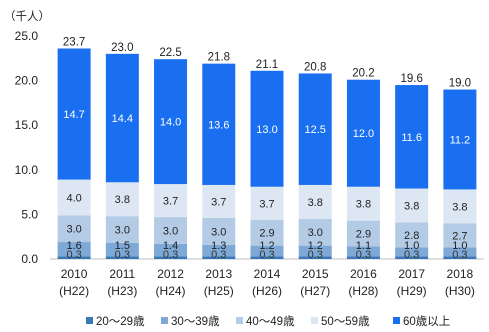  I want to click on total-value-label: 21.8, so click(219, 58).